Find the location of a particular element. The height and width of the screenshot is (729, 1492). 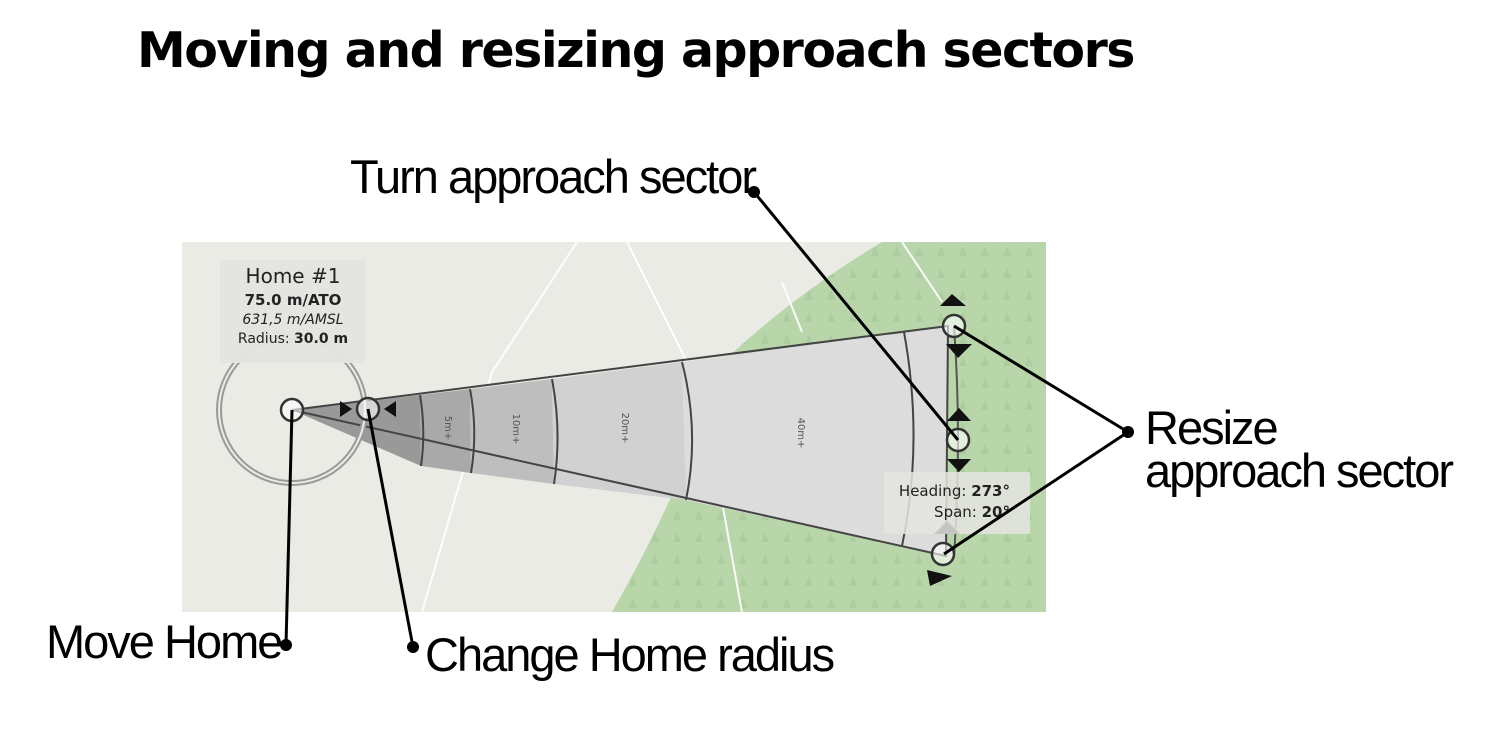

home-name: Home #1 is located at coordinates (293, 276).